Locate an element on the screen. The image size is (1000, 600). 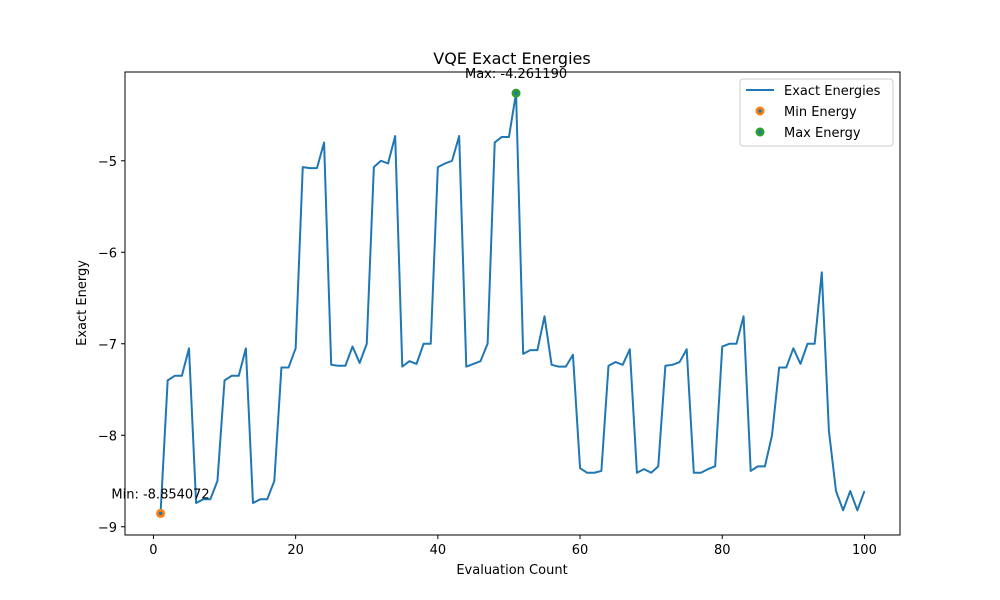
legend-min-swatch-inner is located at coordinates (760, 111).